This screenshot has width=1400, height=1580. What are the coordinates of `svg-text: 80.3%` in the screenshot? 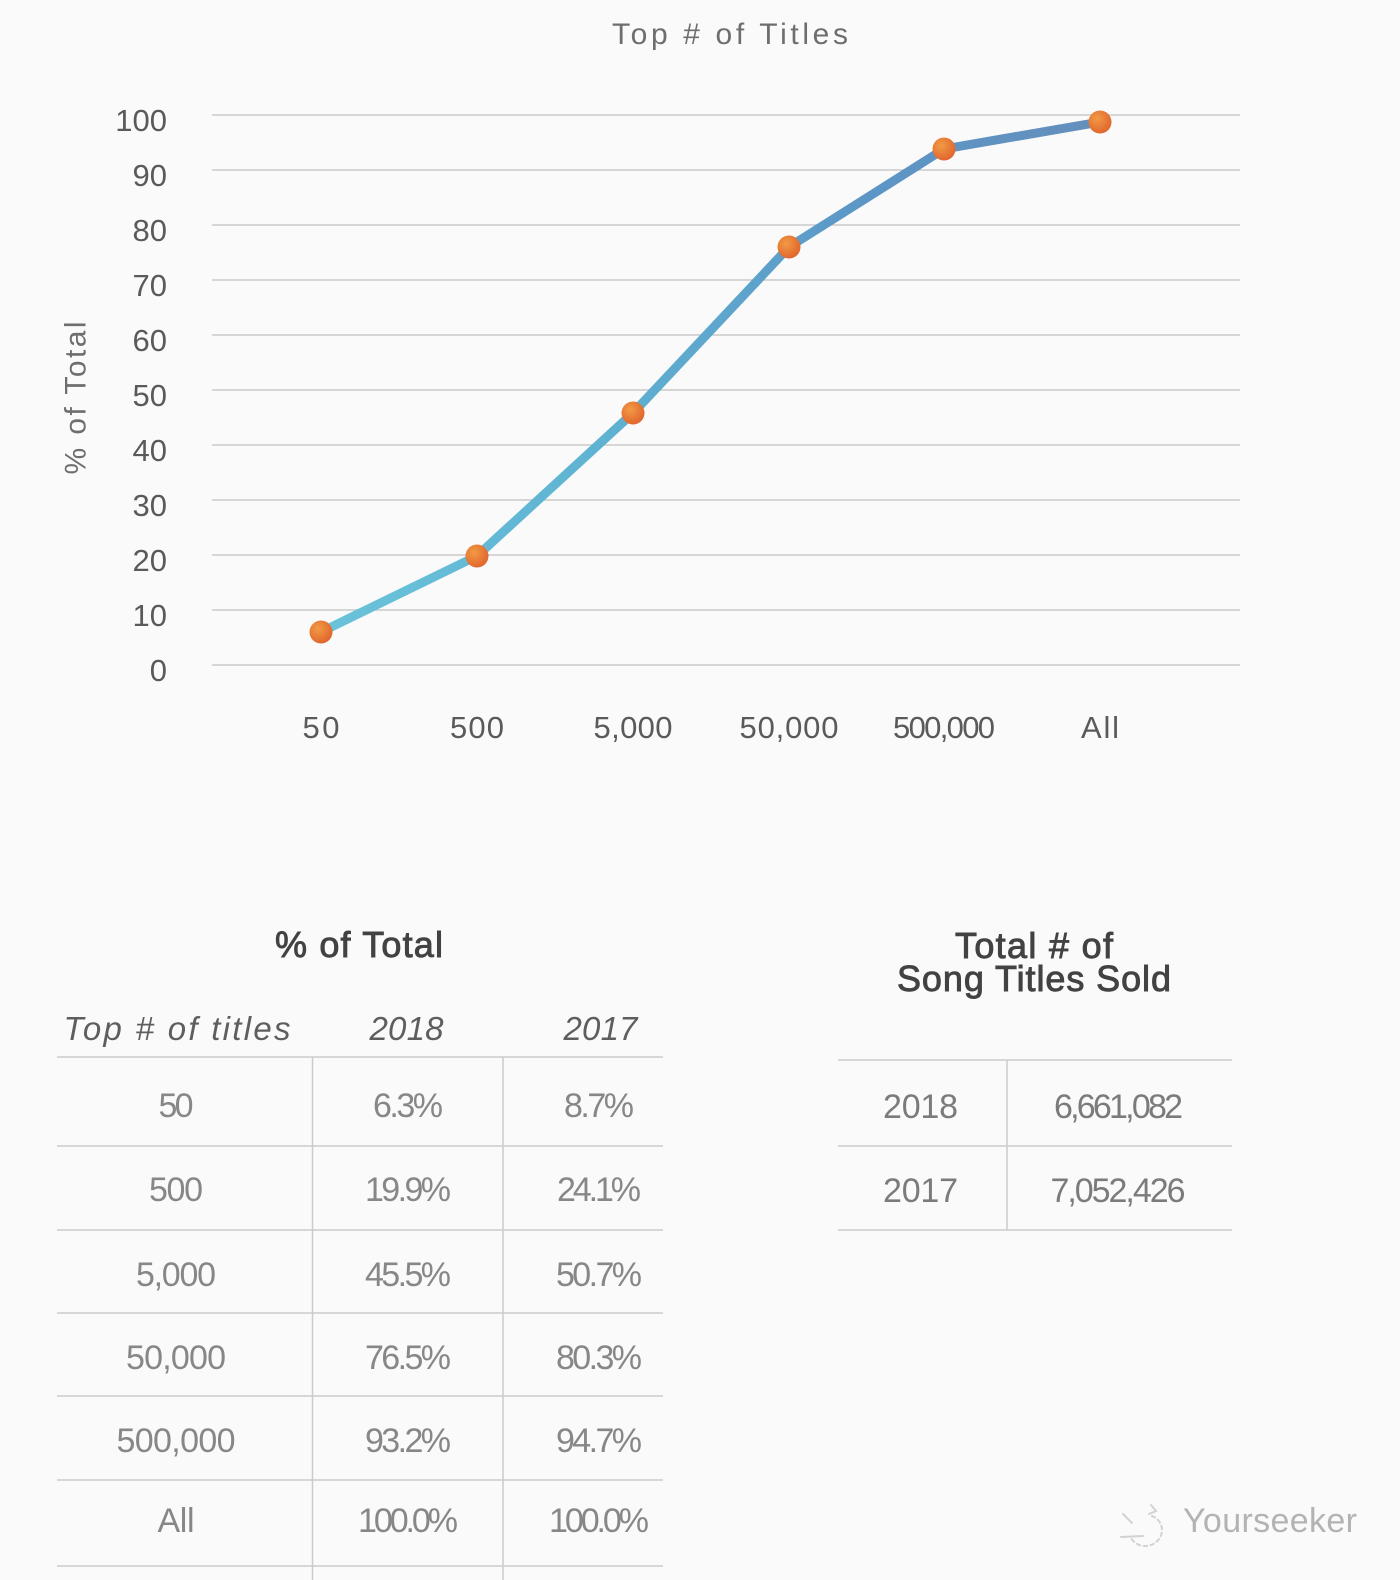 It's located at (599, 1358).